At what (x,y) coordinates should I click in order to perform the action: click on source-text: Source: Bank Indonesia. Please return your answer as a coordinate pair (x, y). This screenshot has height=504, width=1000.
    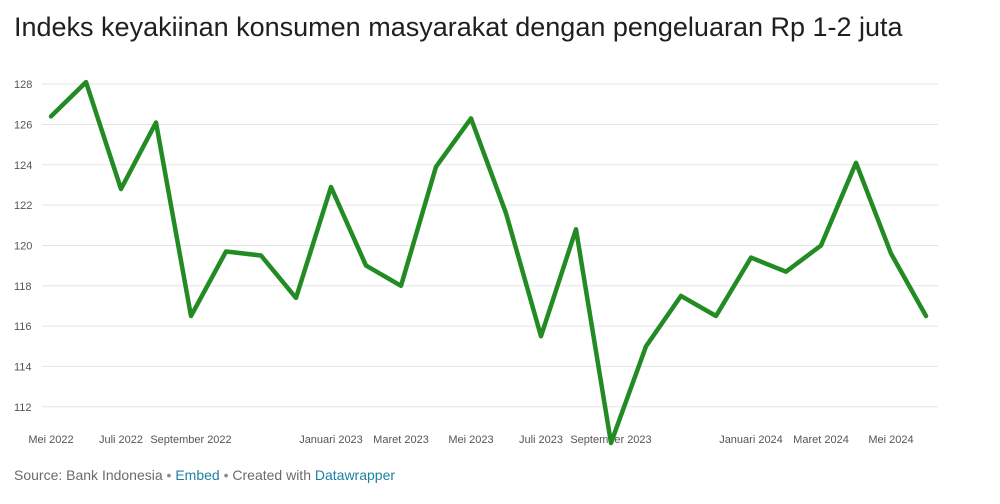
    Looking at the image, I should click on (88, 475).